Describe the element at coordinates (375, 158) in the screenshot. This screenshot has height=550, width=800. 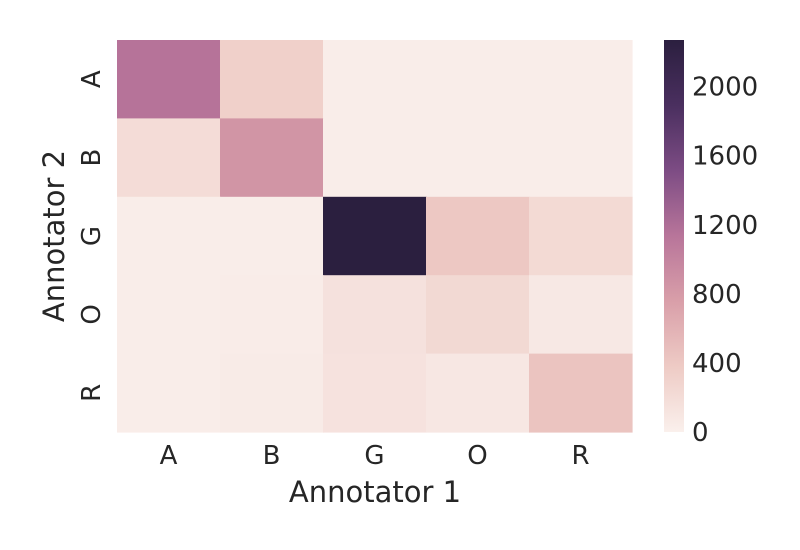
I see `heatmap-cell-B-G` at that location.